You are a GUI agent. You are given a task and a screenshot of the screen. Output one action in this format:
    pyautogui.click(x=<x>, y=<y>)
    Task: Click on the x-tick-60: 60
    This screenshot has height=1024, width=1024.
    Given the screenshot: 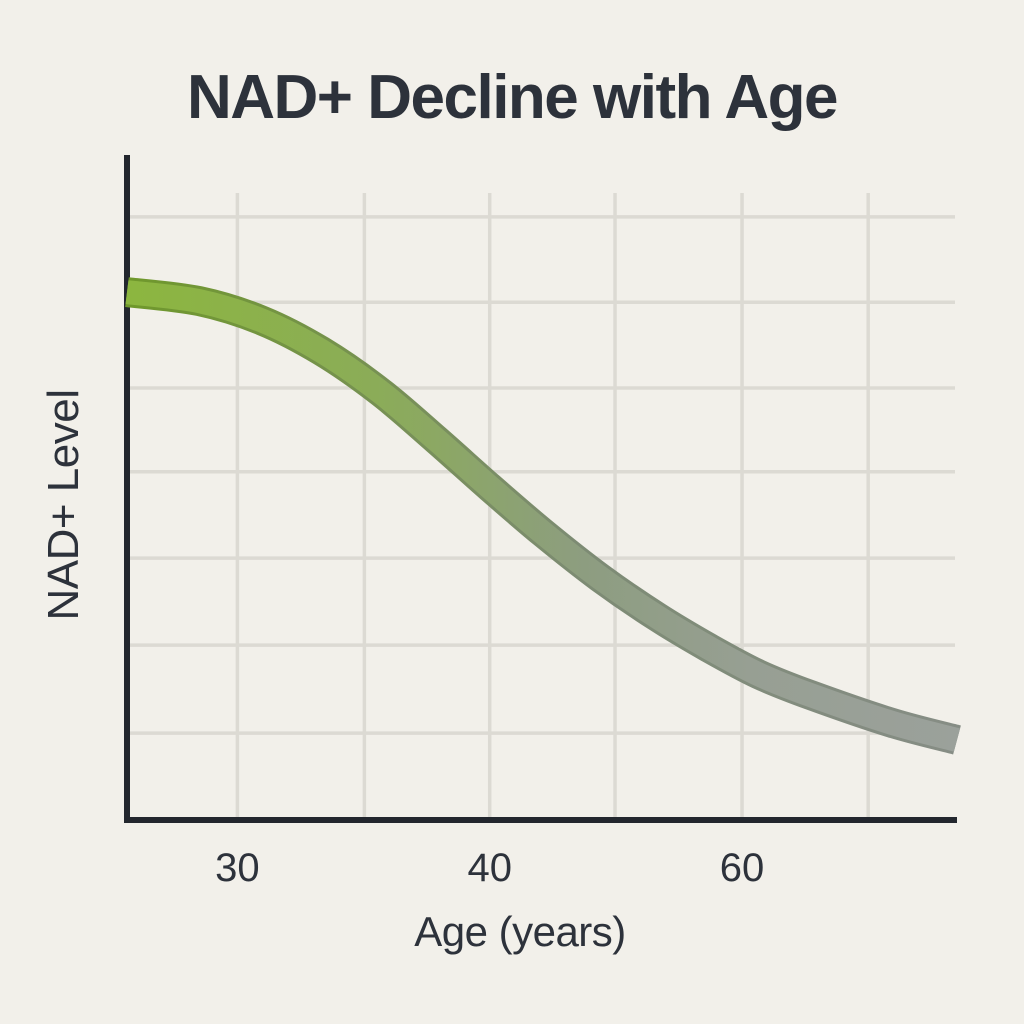 What is the action you would take?
    pyautogui.click(x=742, y=868)
    